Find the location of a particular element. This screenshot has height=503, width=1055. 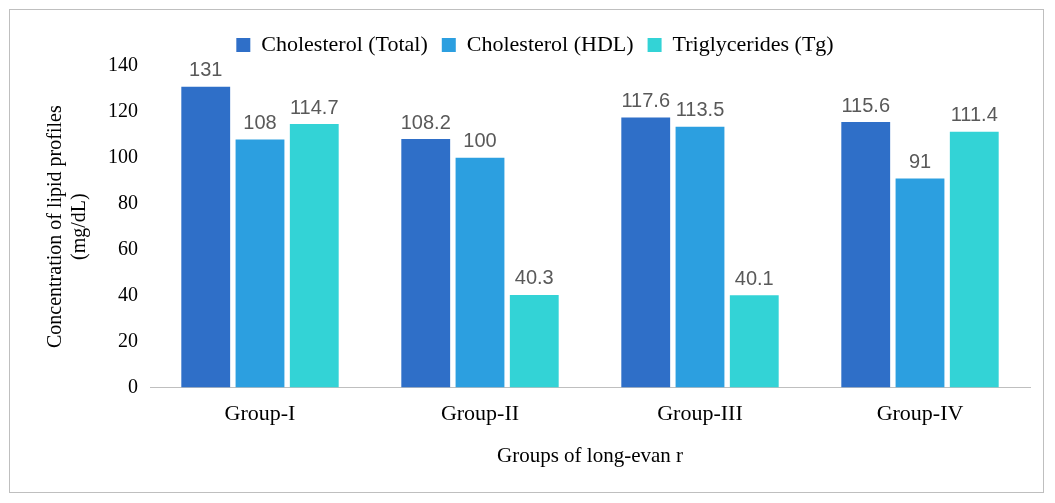

x-tick-label: Group-II is located at coordinates (480, 413).